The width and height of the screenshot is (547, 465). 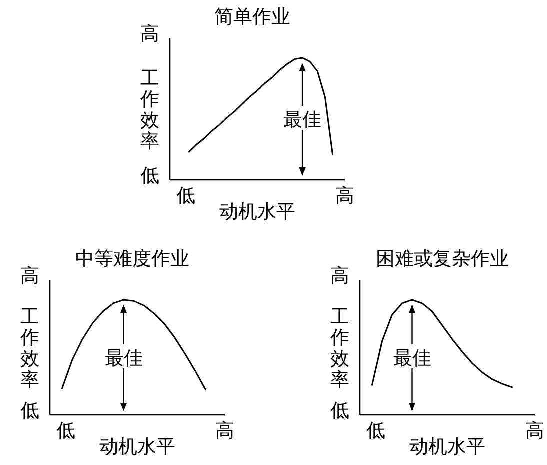 I want to click on chart-title: 简单作业, so click(x=252, y=17).